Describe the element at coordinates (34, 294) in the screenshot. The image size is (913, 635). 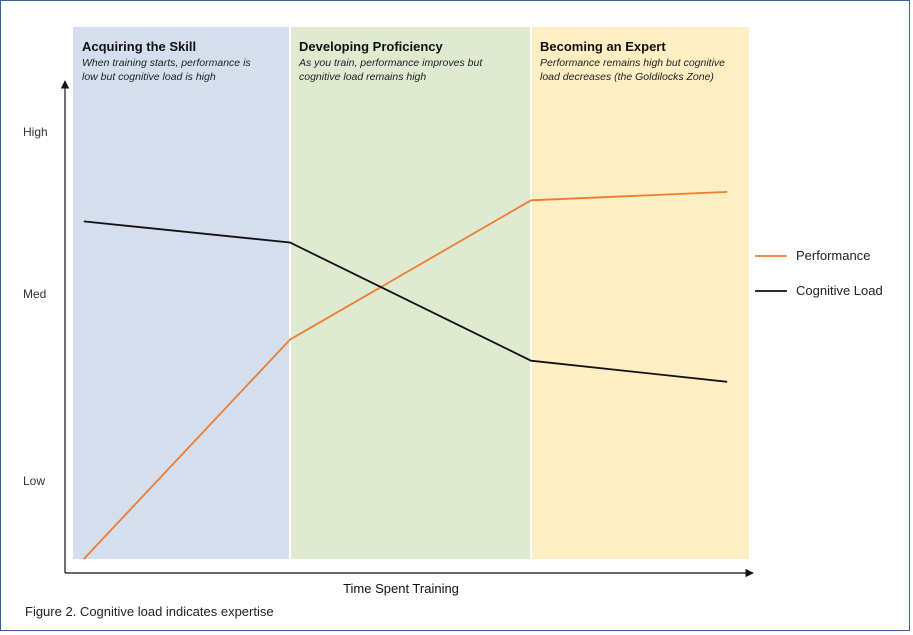
I see `y-tick-label-med: Med` at that location.